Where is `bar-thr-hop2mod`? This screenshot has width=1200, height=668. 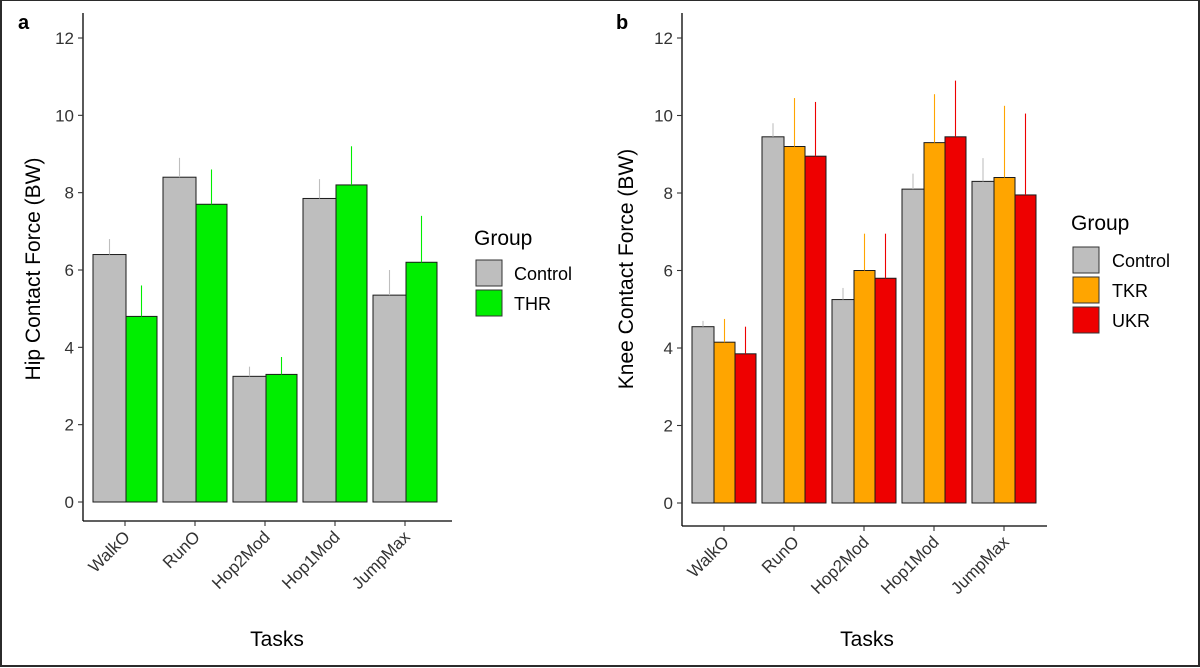 bar-thr-hop2mod is located at coordinates (281, 438).